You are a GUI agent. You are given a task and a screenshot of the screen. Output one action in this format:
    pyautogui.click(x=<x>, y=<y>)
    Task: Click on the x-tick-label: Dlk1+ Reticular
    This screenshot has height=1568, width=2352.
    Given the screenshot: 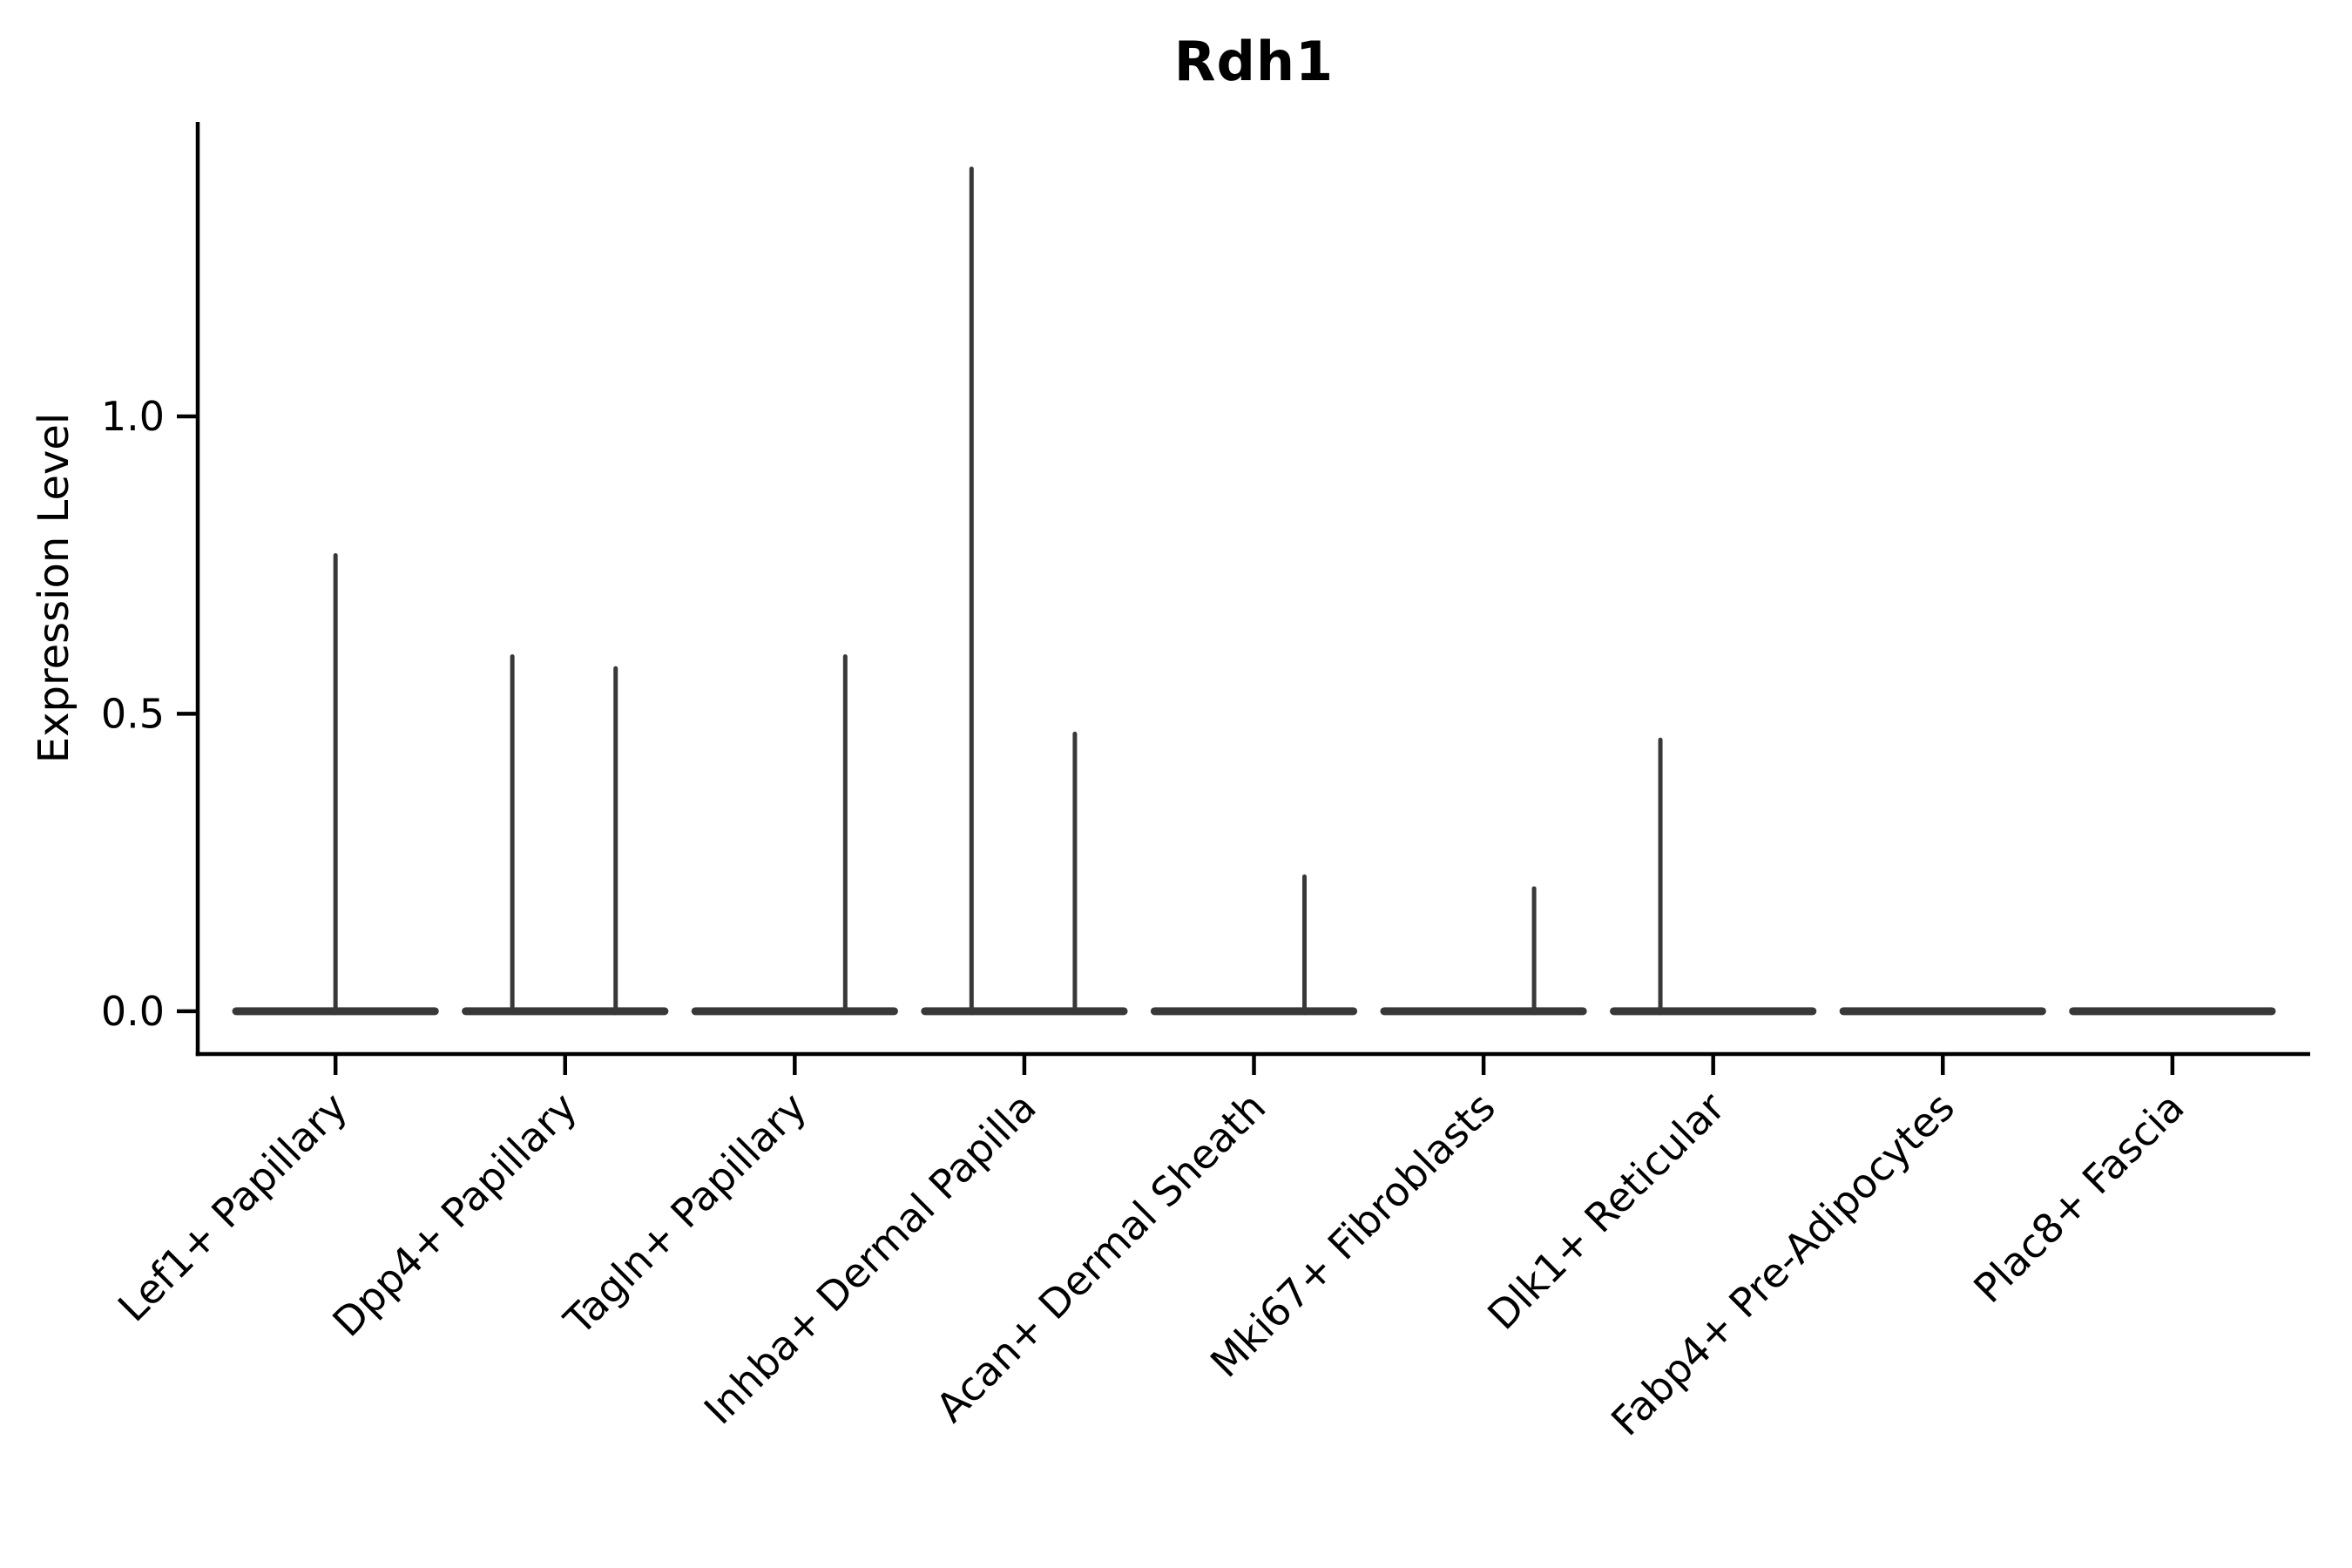 What is the action you would take?
    pyautogui.click(x=1606, y=1211)
    